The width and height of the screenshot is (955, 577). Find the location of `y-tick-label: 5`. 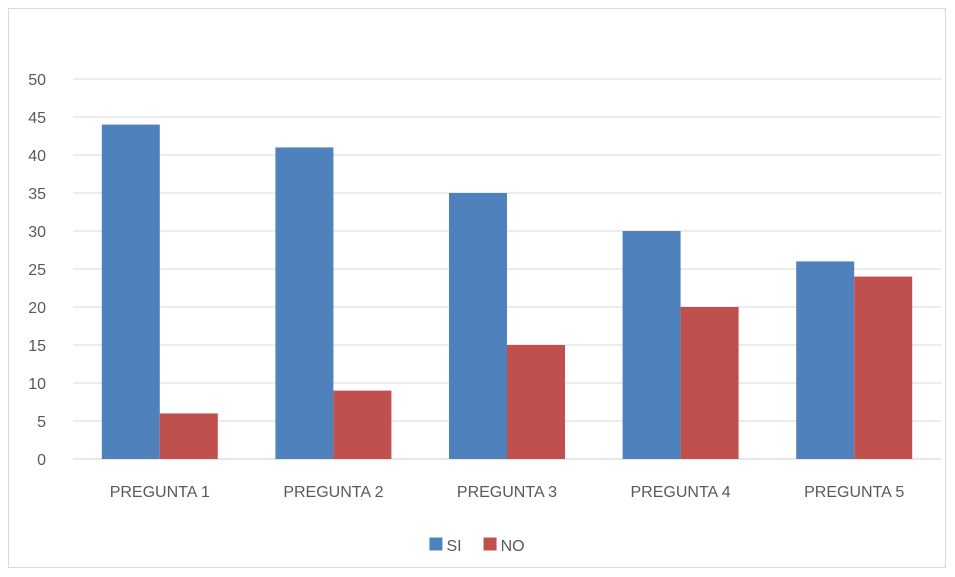

y-tick-label: 5 is located at coordinates (41, 422).